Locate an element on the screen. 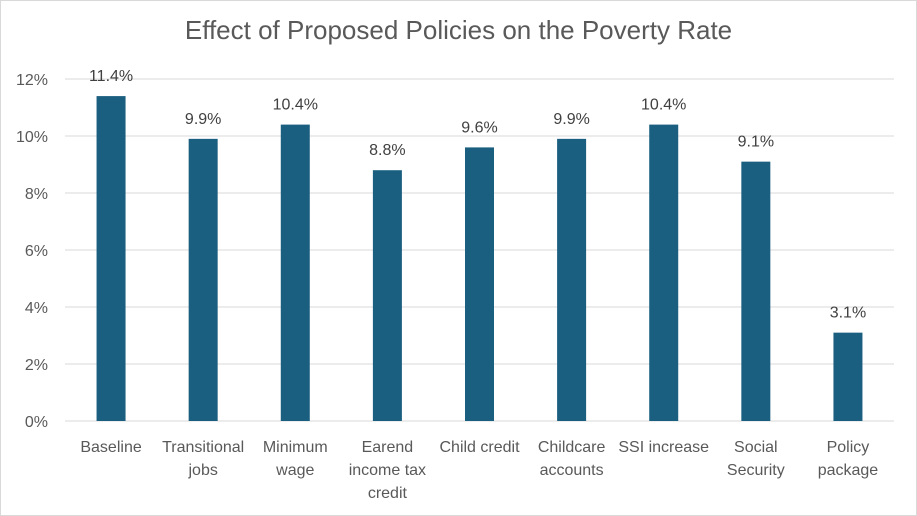 This screenshot has width=917, height=516. y-tick-label: 4% is located at coordinates (36, 308).